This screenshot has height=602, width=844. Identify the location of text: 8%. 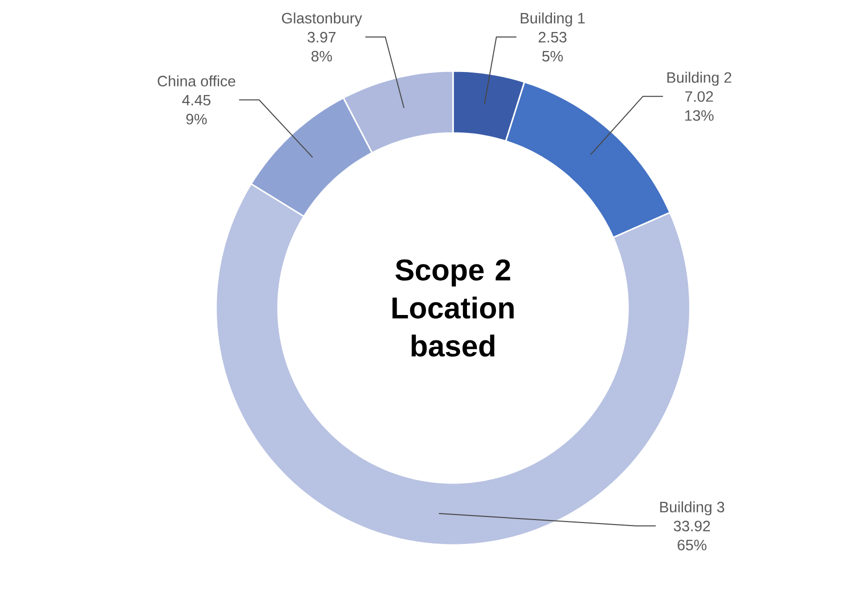
(321, 56).